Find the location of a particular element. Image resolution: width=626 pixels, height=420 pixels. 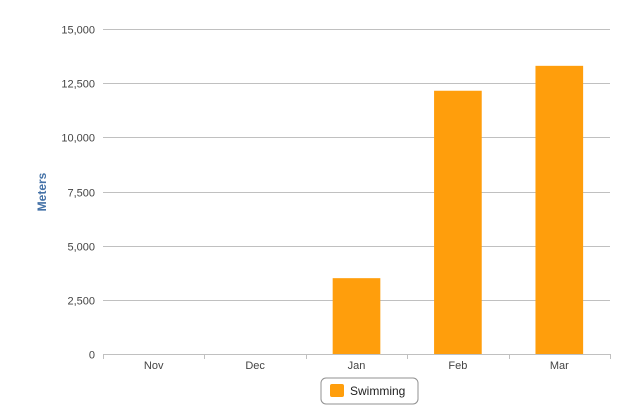

x-tick-label: Jan is located at coordinates (357, 366).